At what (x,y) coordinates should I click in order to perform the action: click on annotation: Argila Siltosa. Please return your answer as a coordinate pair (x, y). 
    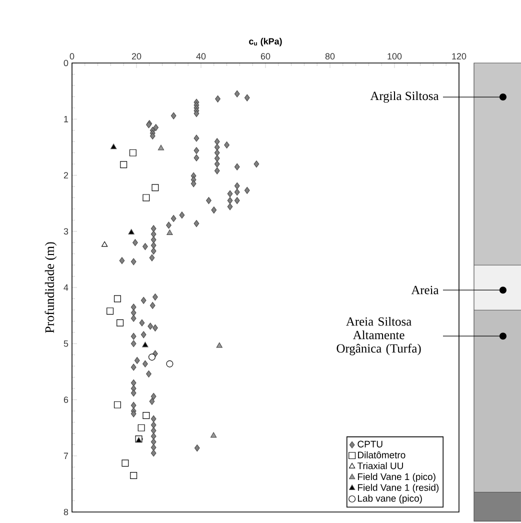
    Looking at the image, I should click on (404, 97).